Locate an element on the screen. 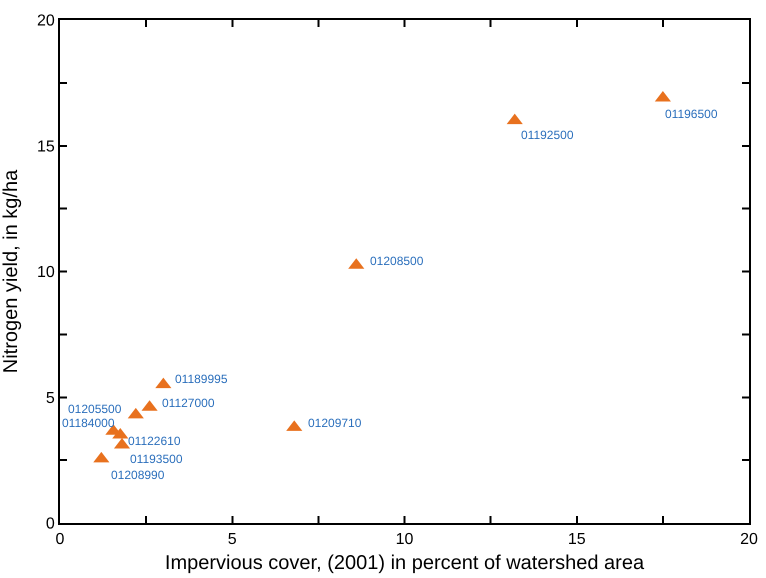 This screenshot has height=578, width=766. x-tick-label: 10 is located at coordinates (405, 539).